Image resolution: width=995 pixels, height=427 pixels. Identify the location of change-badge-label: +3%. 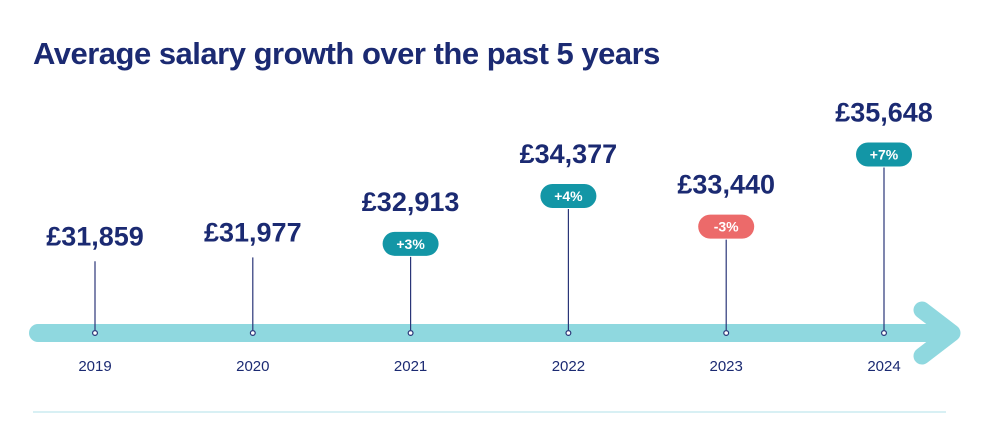
(410, 244).